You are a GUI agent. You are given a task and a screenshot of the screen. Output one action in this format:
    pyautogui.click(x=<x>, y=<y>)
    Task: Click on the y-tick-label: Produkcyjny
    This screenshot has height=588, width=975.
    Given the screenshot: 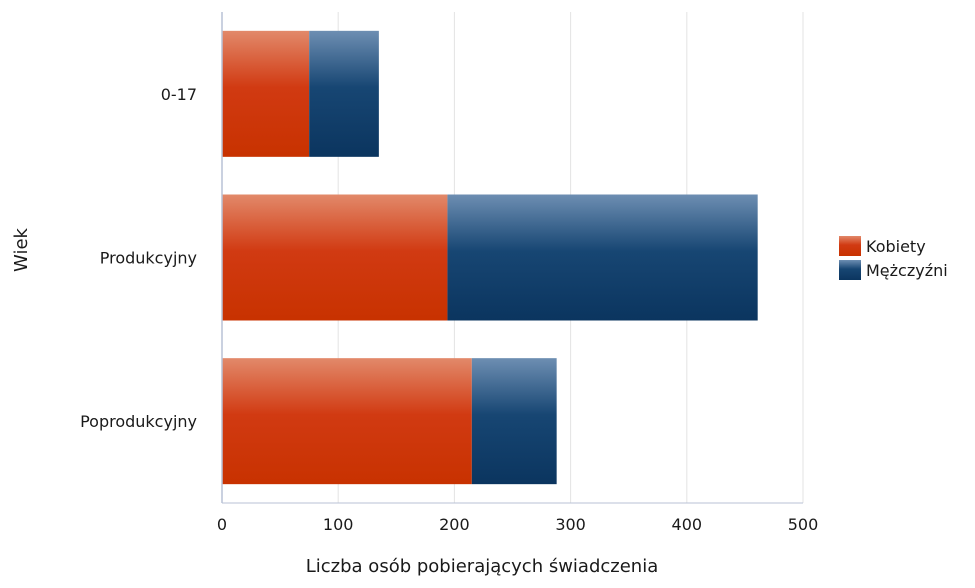 What is the action you would take?
    pyautogui.click(x=148, y=258)
    